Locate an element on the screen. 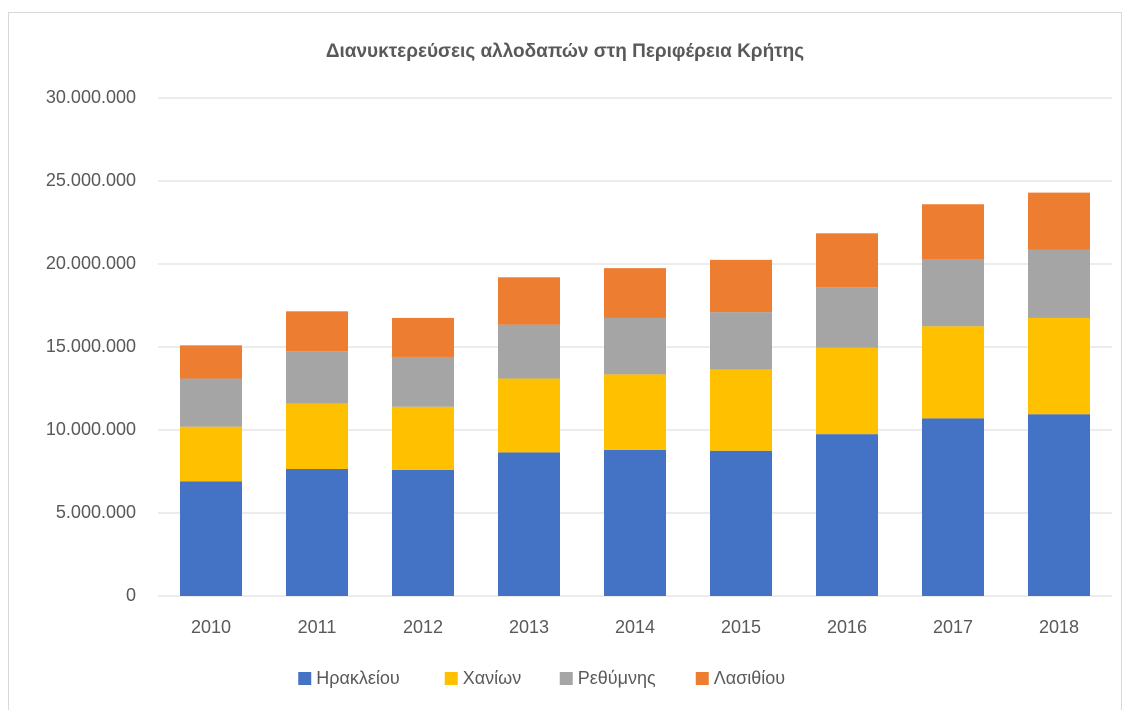 This screenshot has width=1130, height=715. legend-label: Χανίων is located at coordinates (492, 678).